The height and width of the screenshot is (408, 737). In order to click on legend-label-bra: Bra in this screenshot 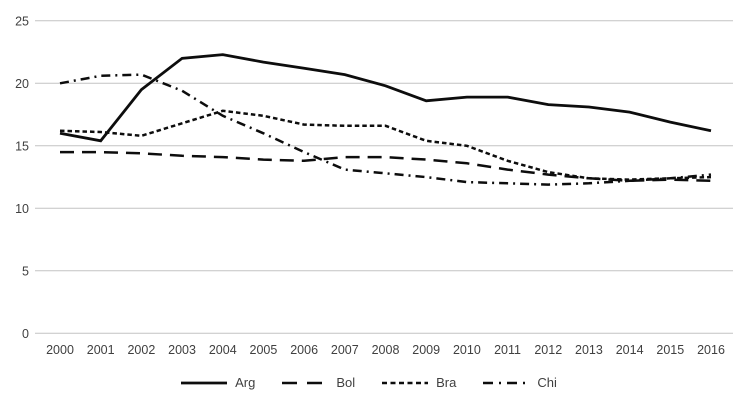, I will do `click(446, 382)`.